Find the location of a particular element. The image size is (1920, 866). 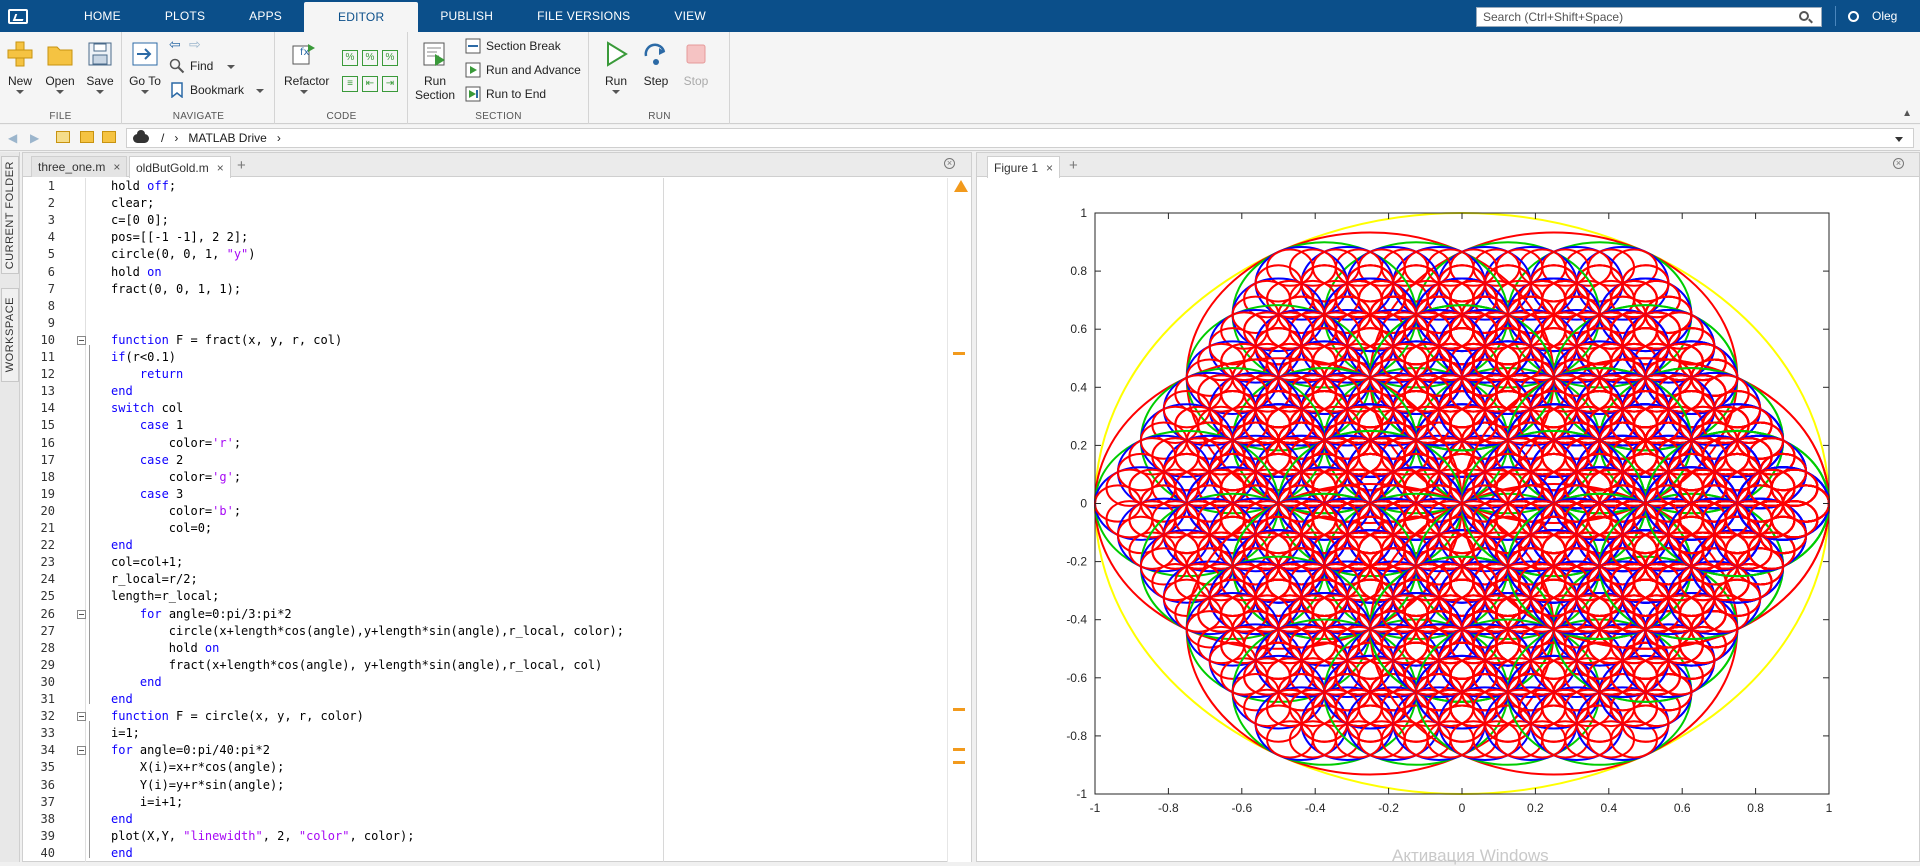

search-icon is located at coordinates (1804, 16).